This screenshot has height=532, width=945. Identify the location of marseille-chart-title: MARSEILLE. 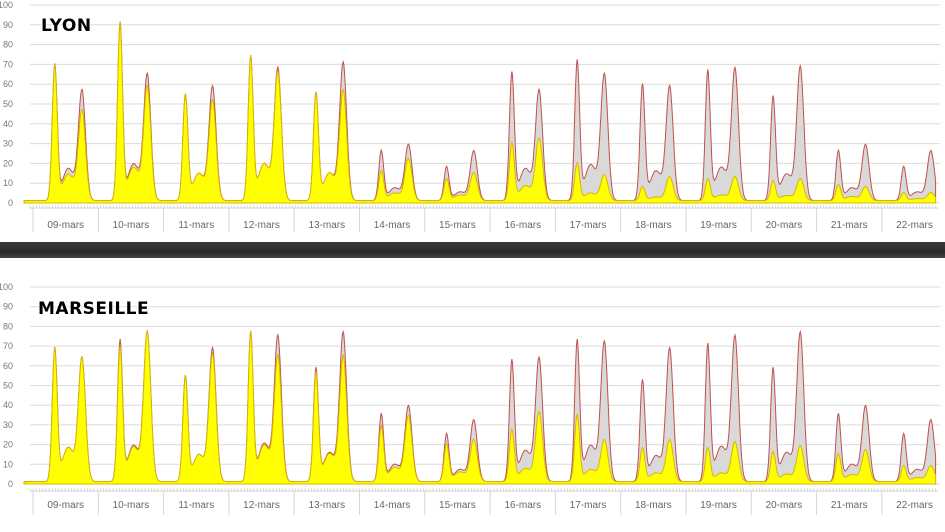
(94, 309).